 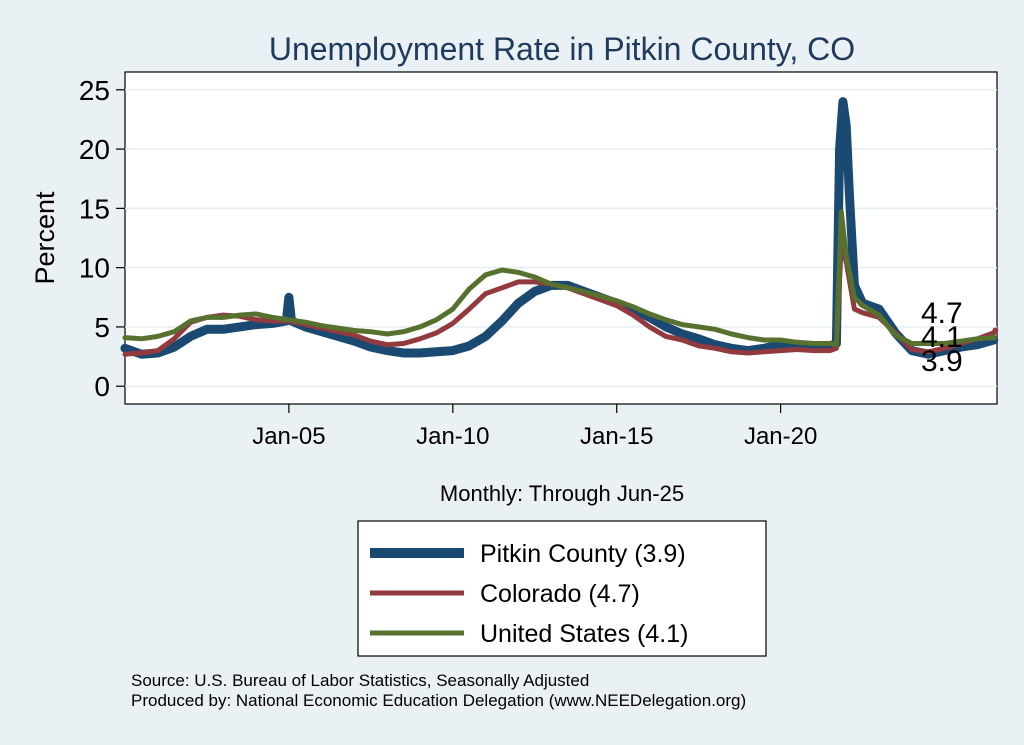 What do you see at coordinates (583, 554) in the screenshot?
I see `legend-label-0: Pitkin County (3.9)` at bounding box center [583, 554].